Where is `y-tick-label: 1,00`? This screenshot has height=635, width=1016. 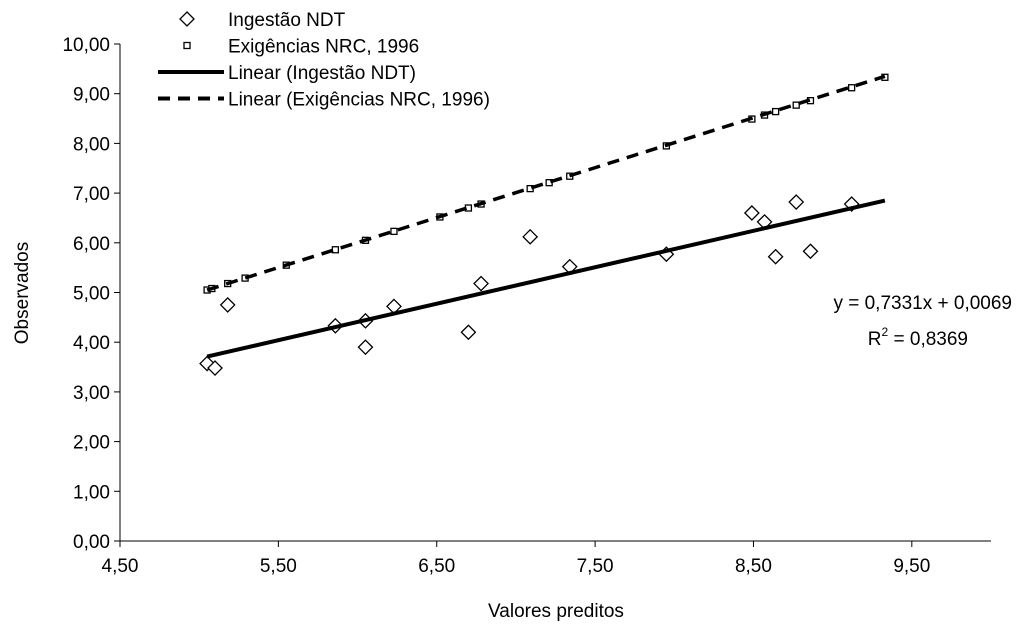 y-tick-label: 1,00 is located at coordinates (91, 492).